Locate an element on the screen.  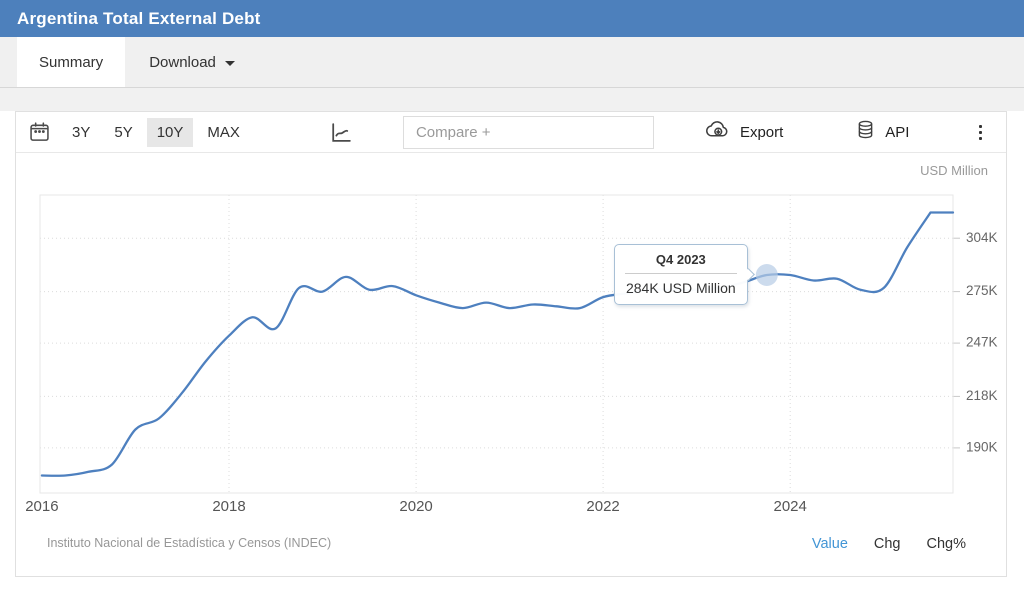
tab-download: Download is located at coordinates (192, 62).